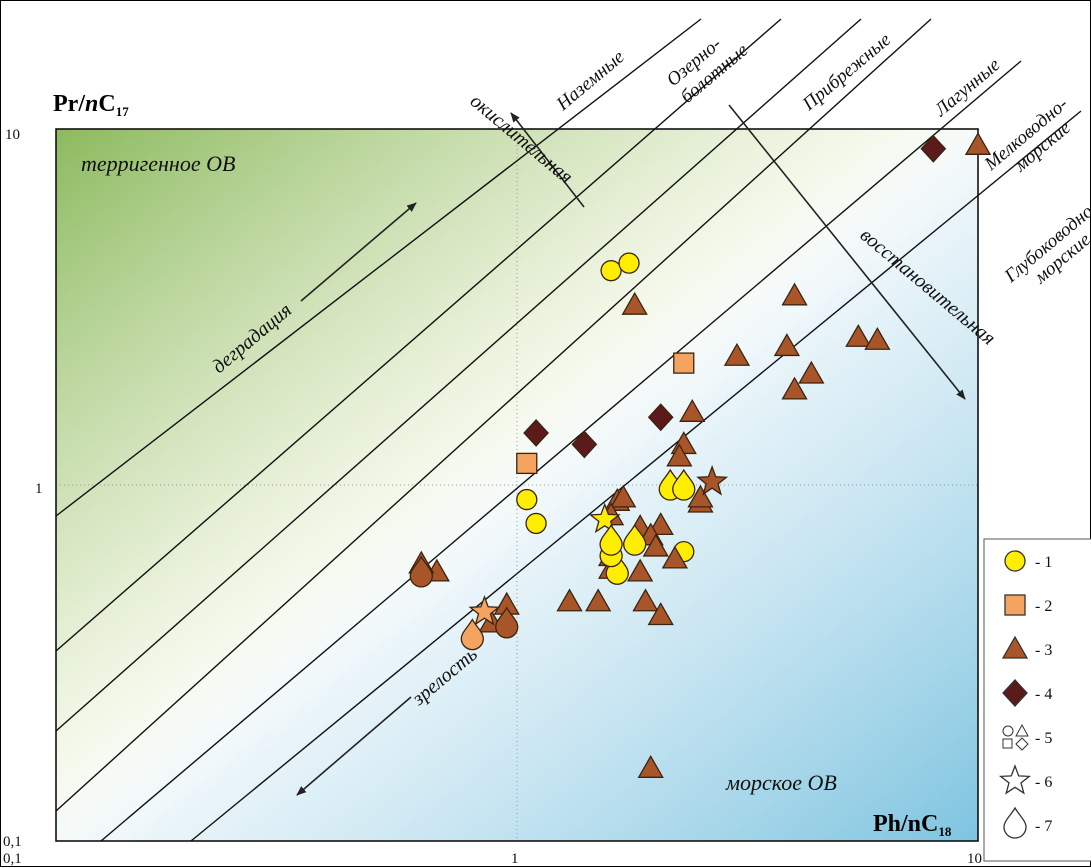 The height and width of the screenshot is (868, 1091). I want to click on terrigenous-label: терригенное ОВ, so click(158, 163).